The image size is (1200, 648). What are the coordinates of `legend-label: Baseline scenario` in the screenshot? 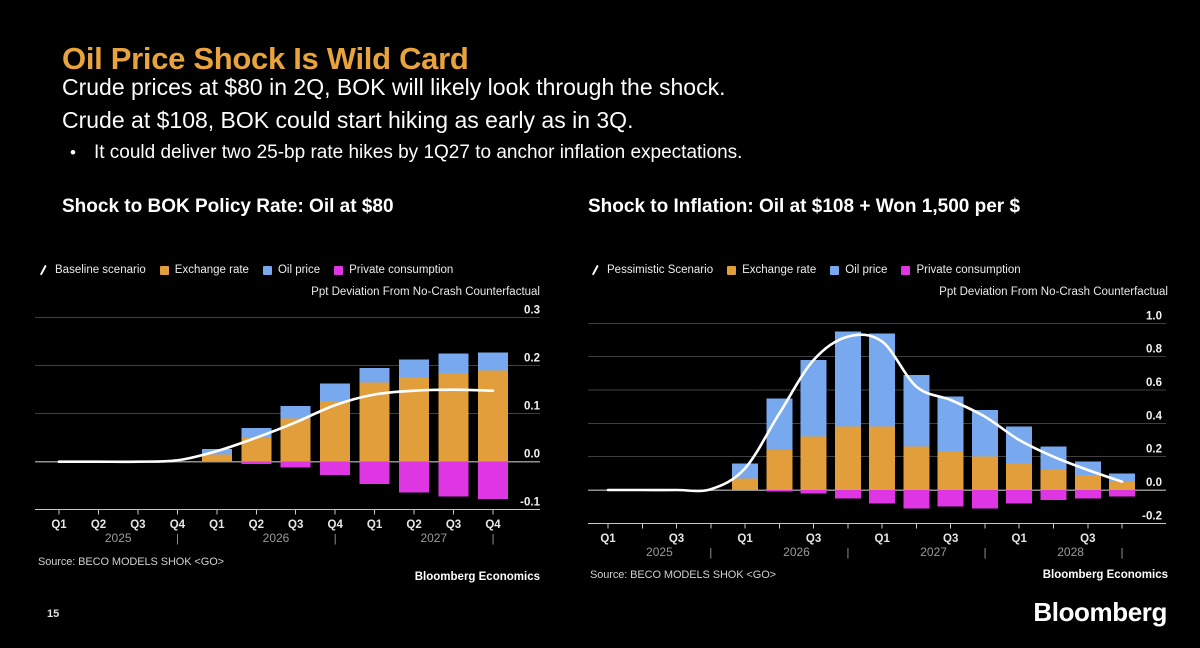 It's located at (100, 270).